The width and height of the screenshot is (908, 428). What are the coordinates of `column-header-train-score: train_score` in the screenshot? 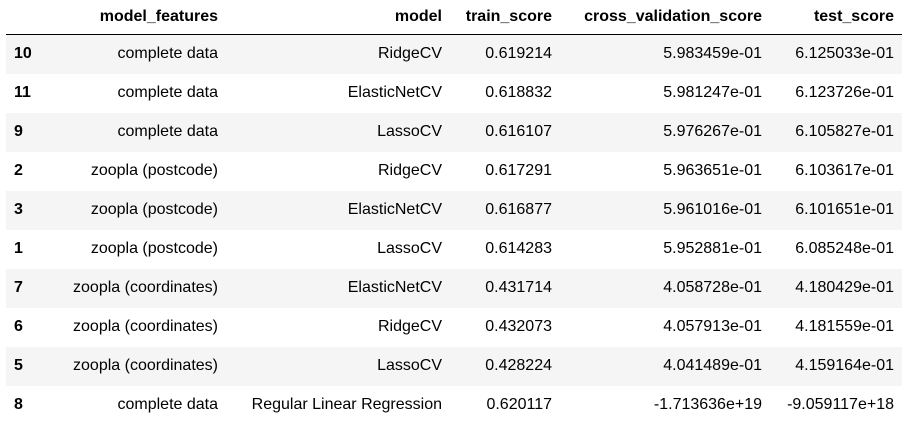 It's located at (505, 17).